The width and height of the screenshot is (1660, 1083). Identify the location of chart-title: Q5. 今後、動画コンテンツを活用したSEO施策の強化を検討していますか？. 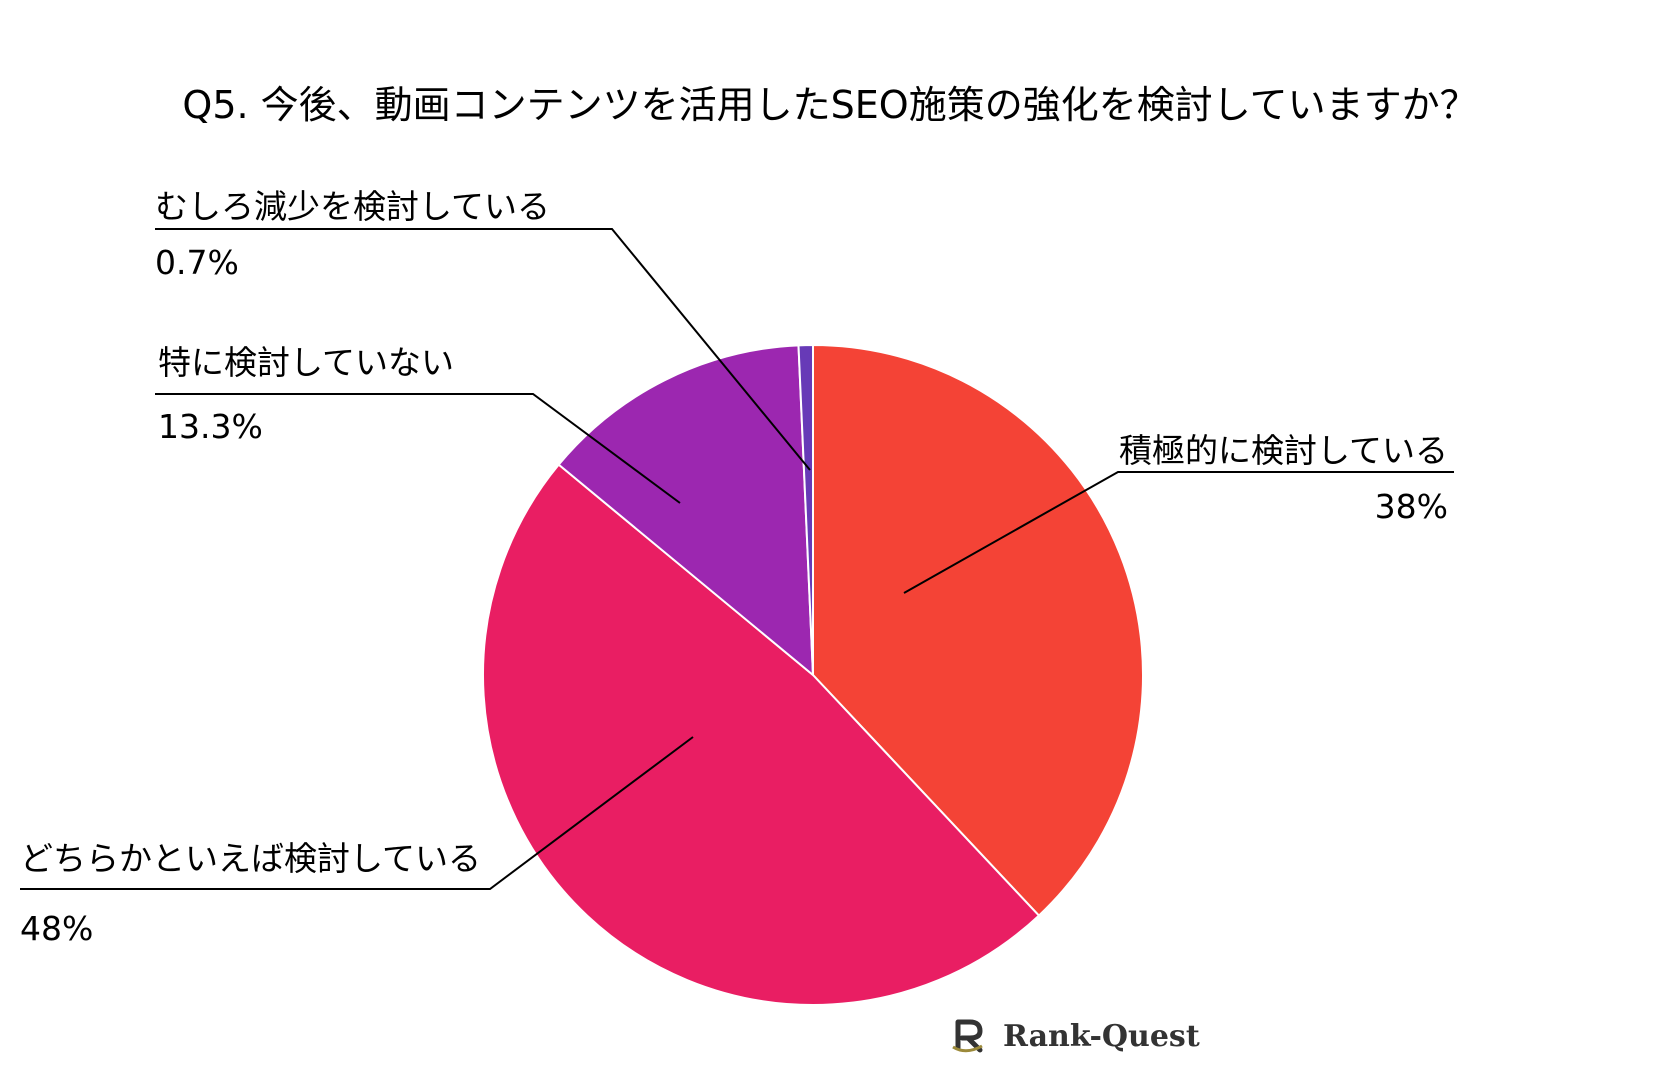
(829, 105).